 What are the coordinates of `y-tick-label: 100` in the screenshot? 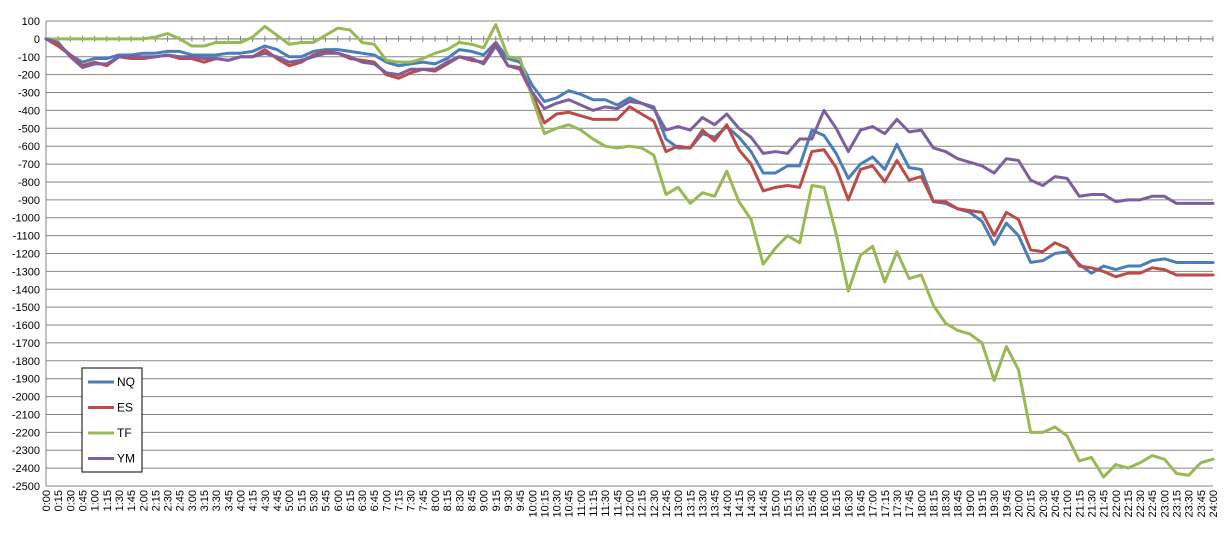 It's located at (31, 22).